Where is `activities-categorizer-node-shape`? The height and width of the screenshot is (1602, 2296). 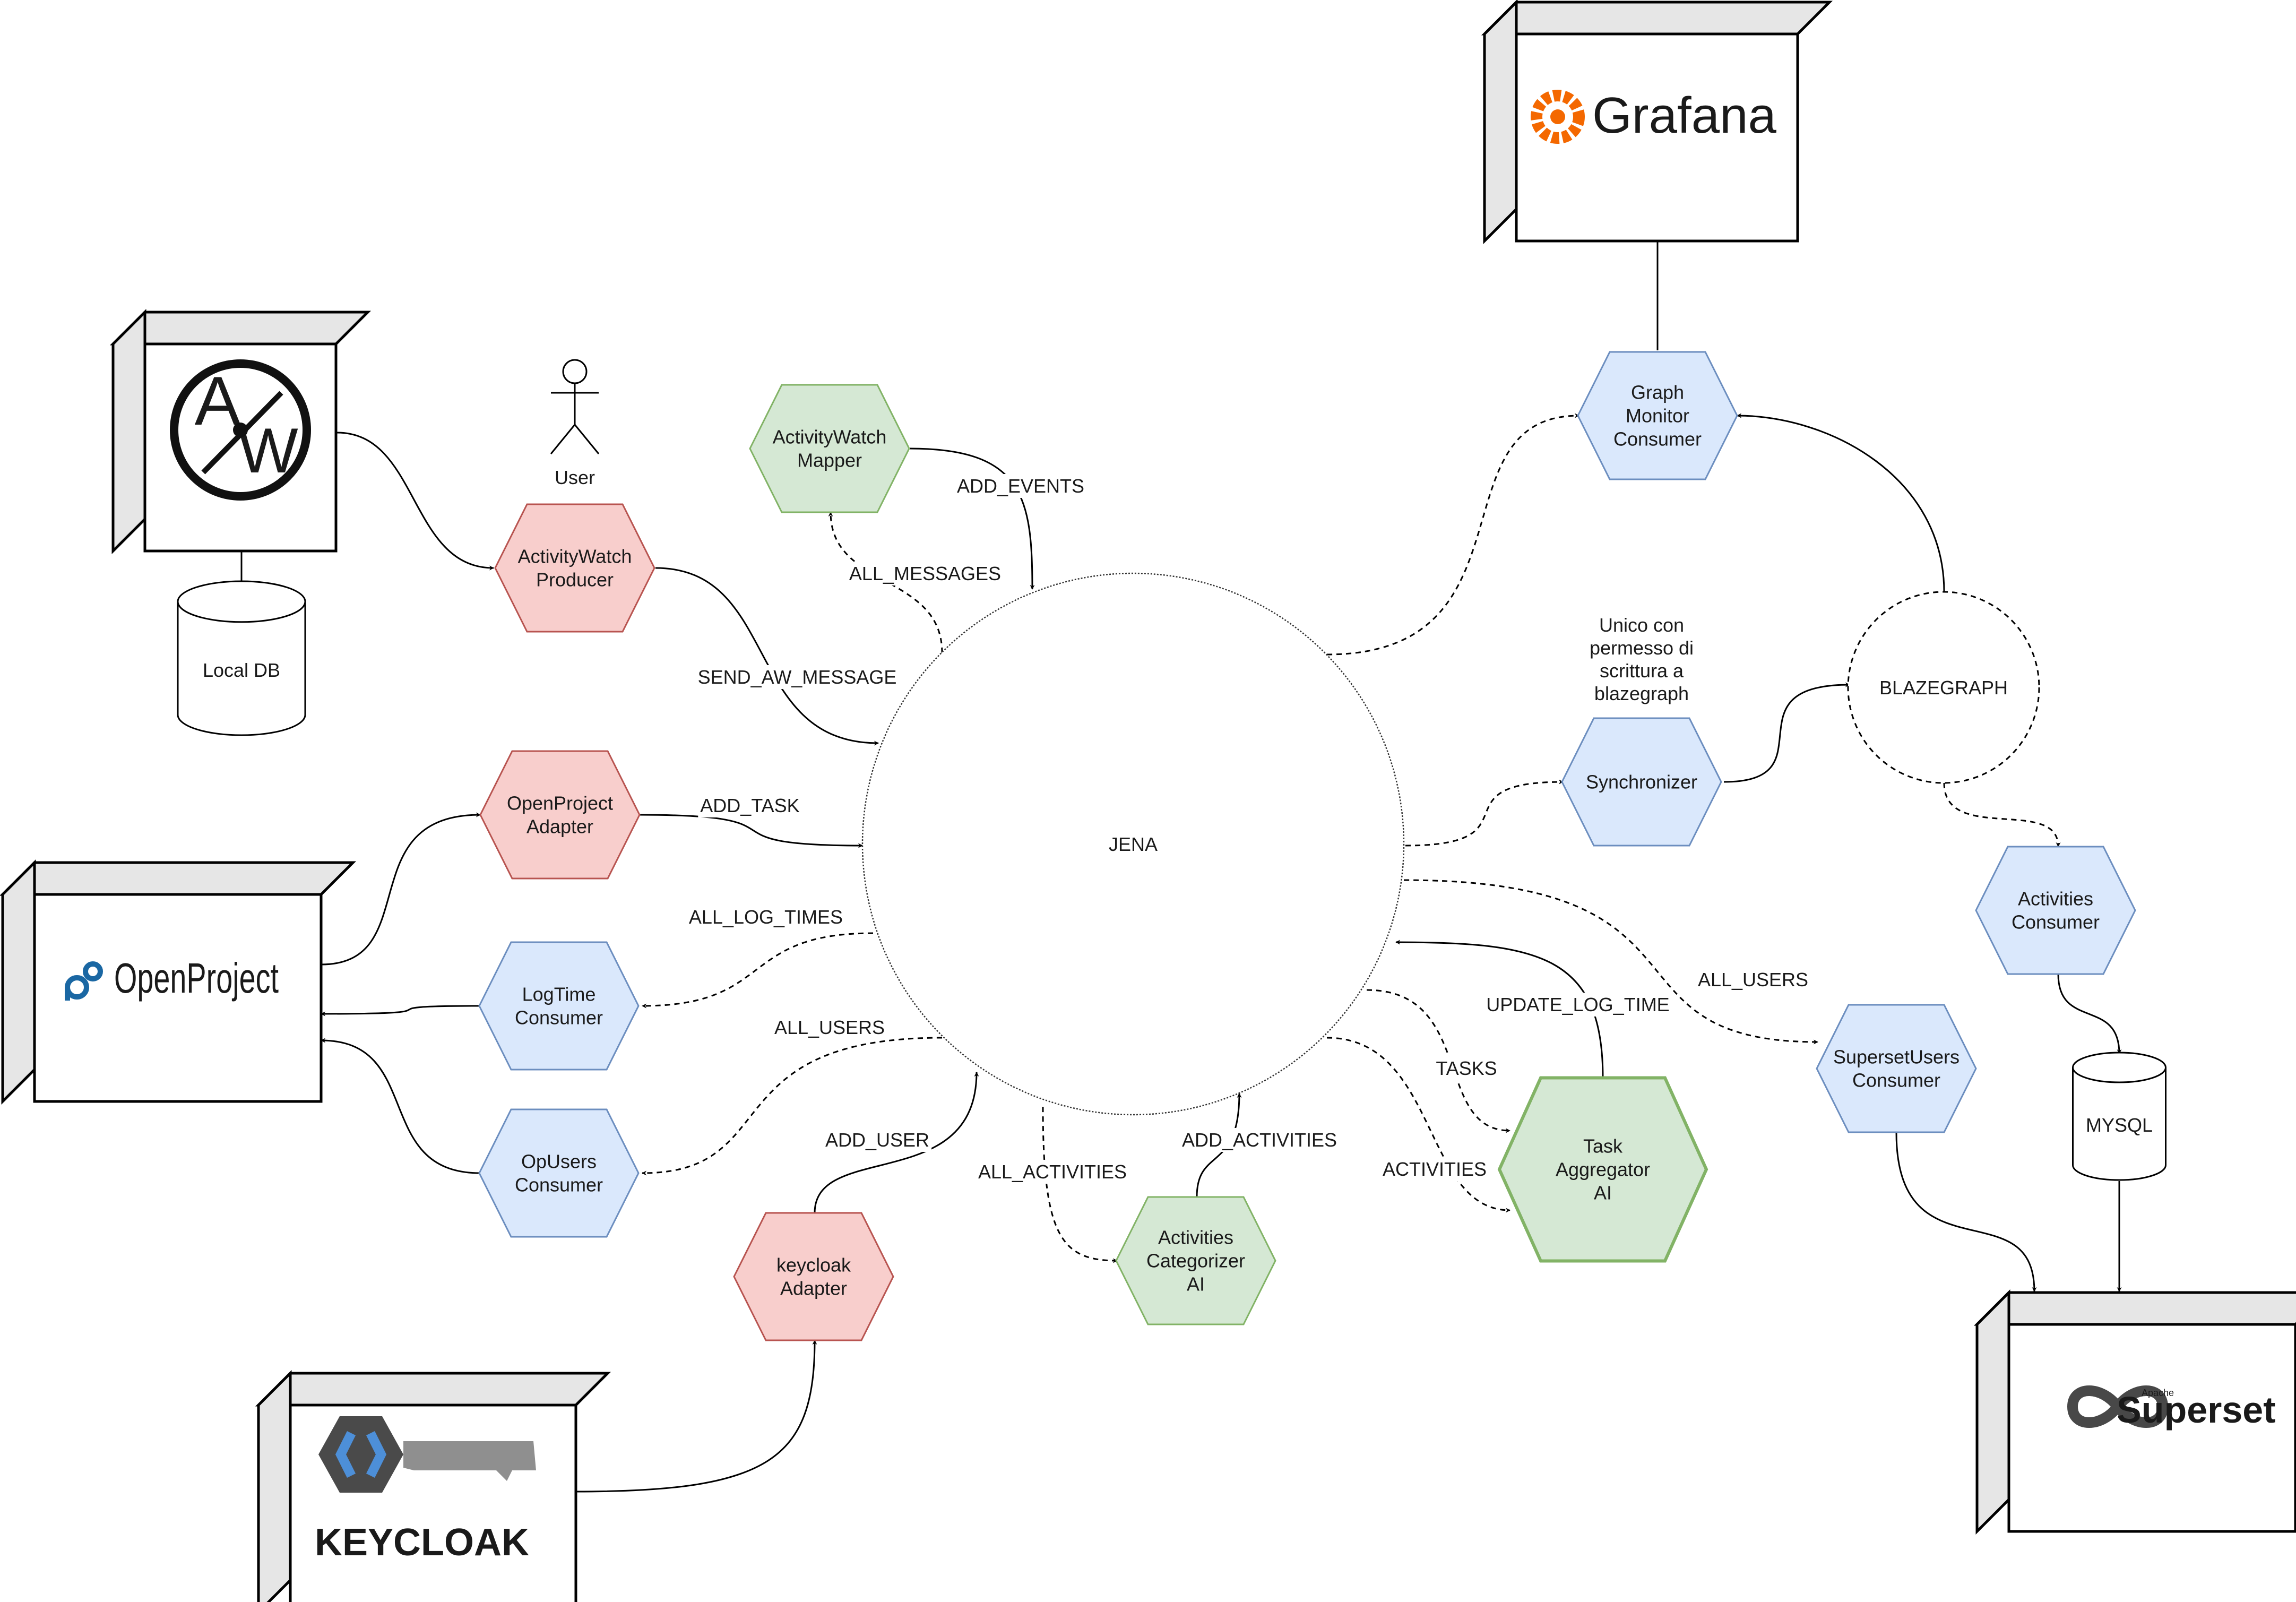
activities-categorizer-node-shape is located at coordinates (1195, 1260).